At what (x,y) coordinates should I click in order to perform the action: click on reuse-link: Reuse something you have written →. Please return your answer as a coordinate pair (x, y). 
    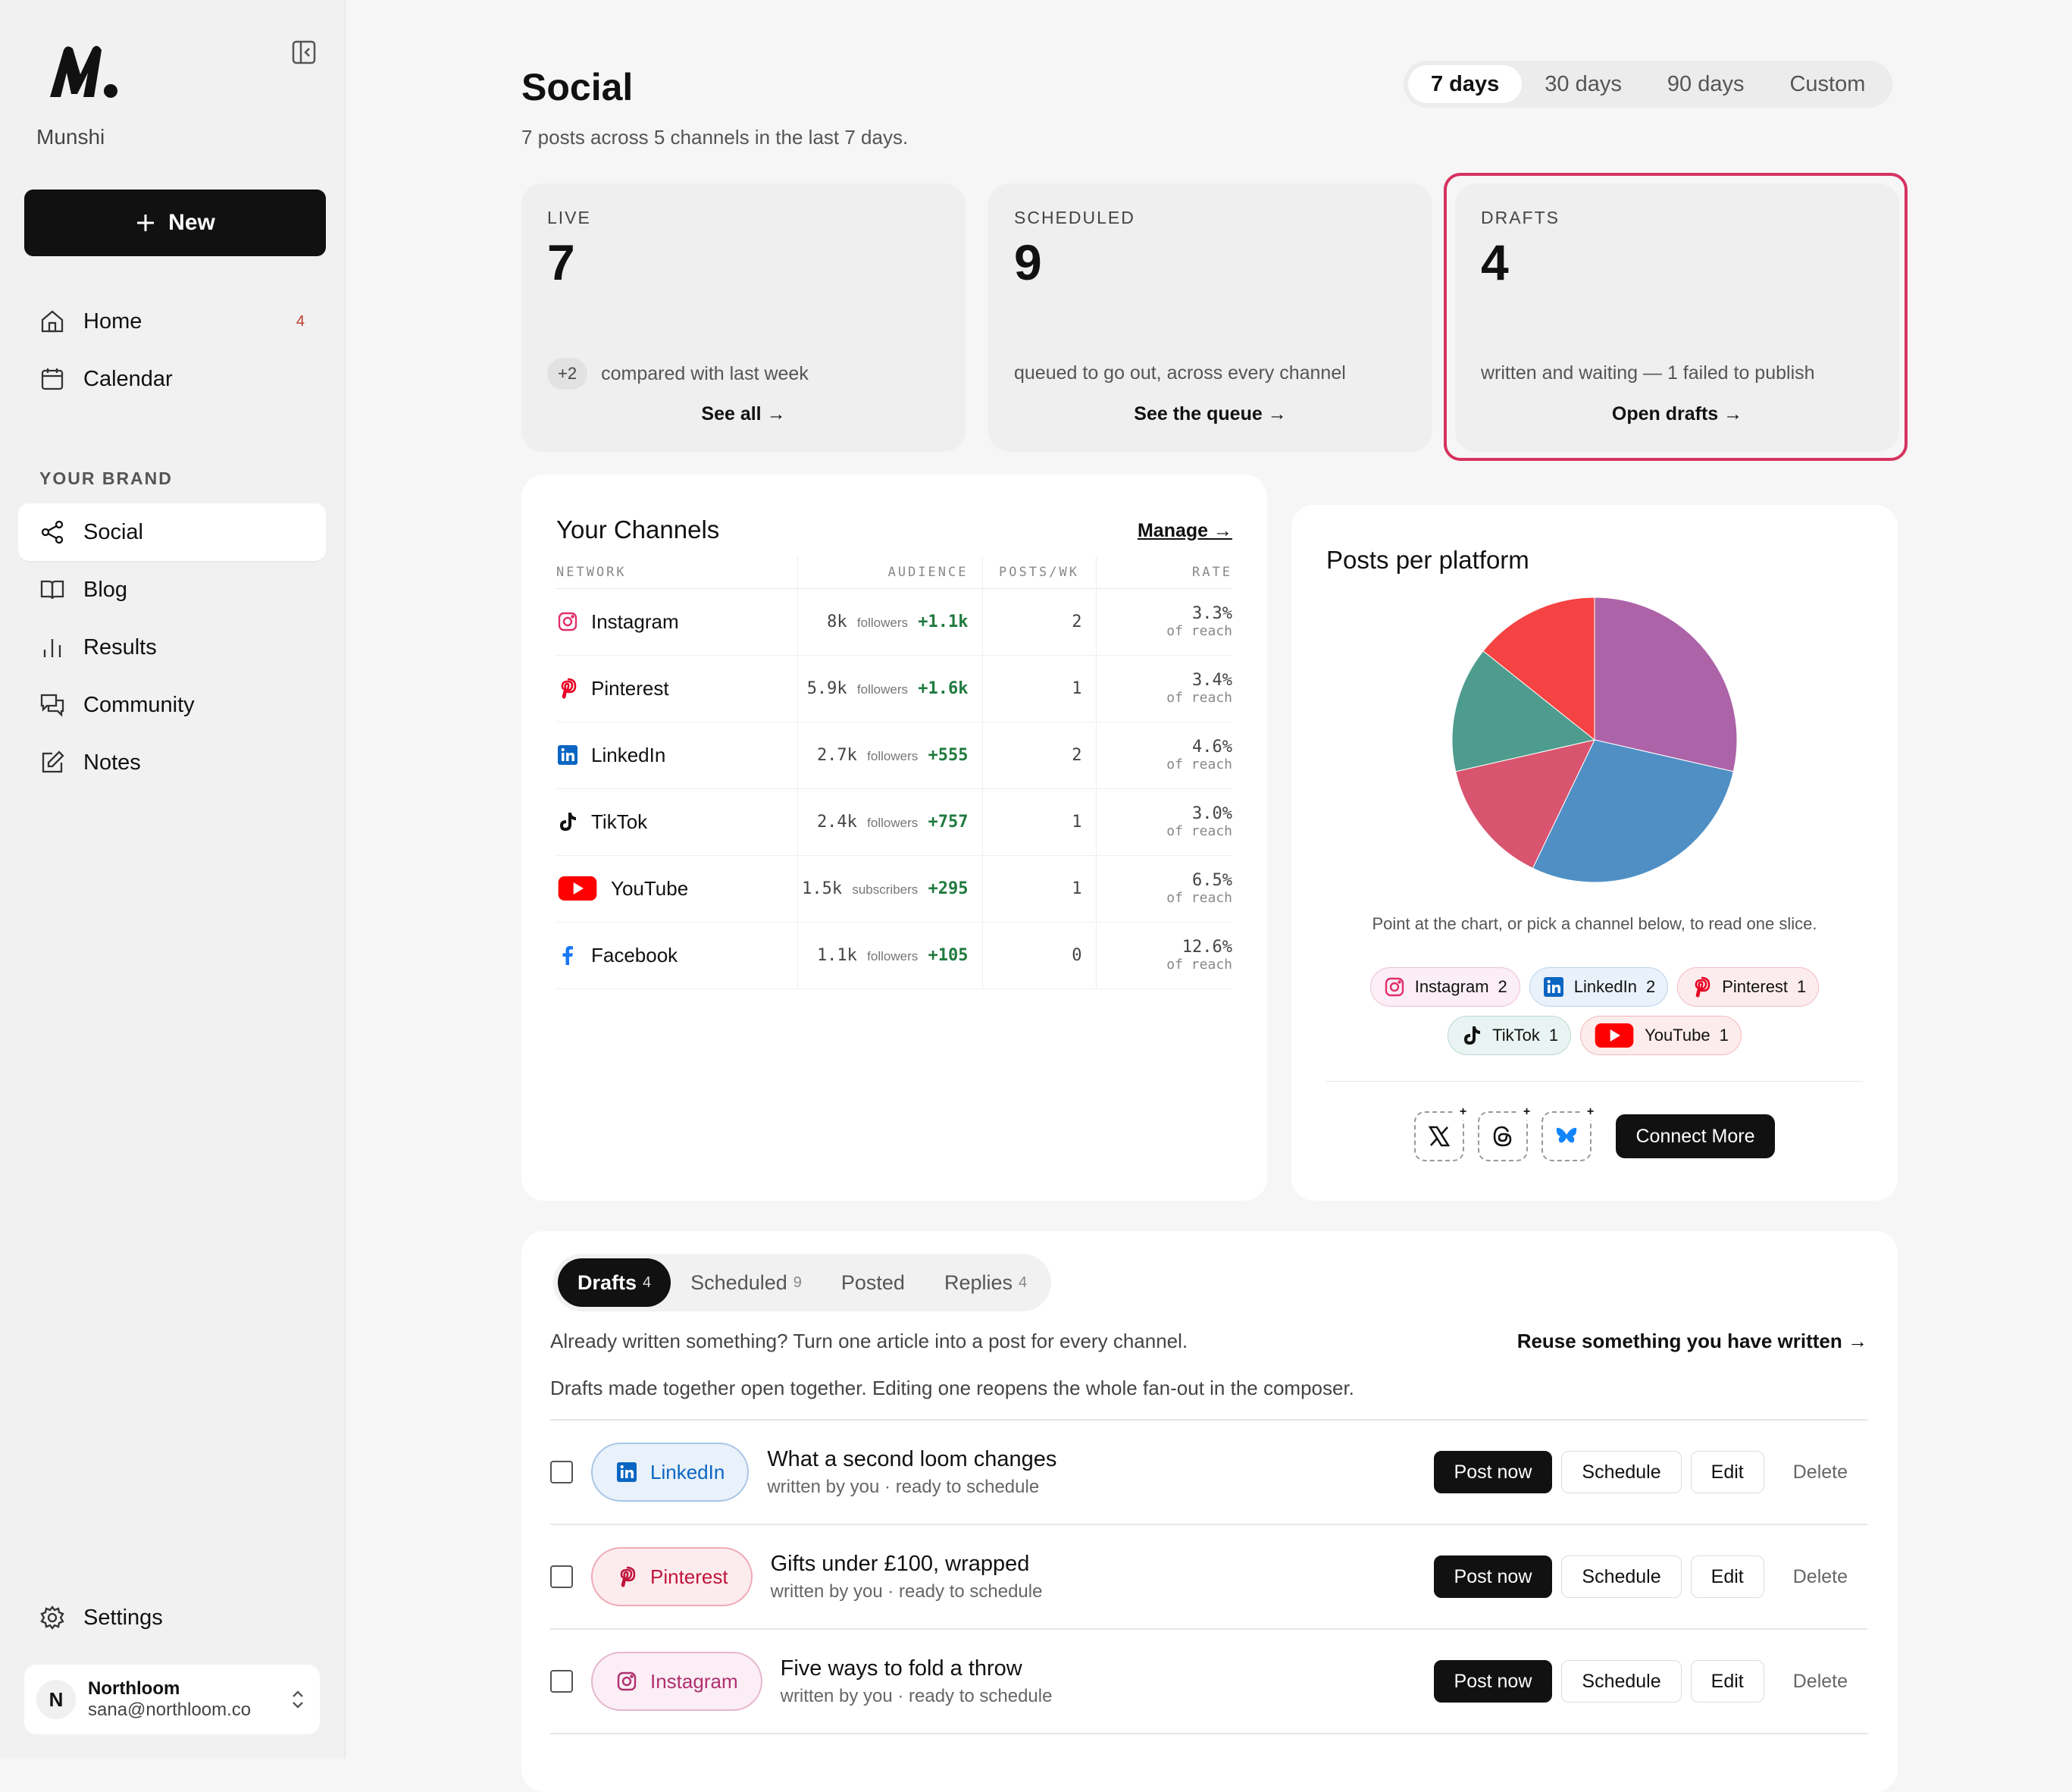
    Looking at the image, I should click on (1691, 1341).